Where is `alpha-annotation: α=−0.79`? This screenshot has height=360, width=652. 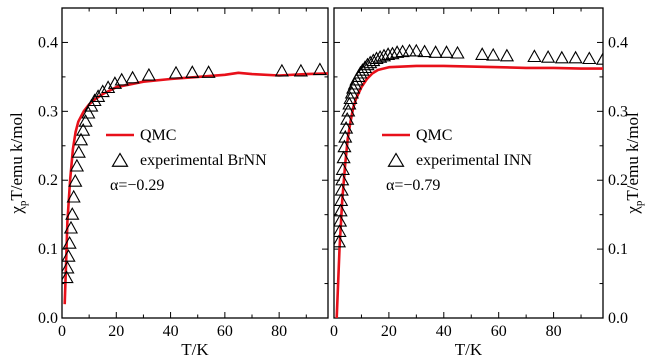
alpha-annotation: α=−0.79 is located at coordinates (413, 185).